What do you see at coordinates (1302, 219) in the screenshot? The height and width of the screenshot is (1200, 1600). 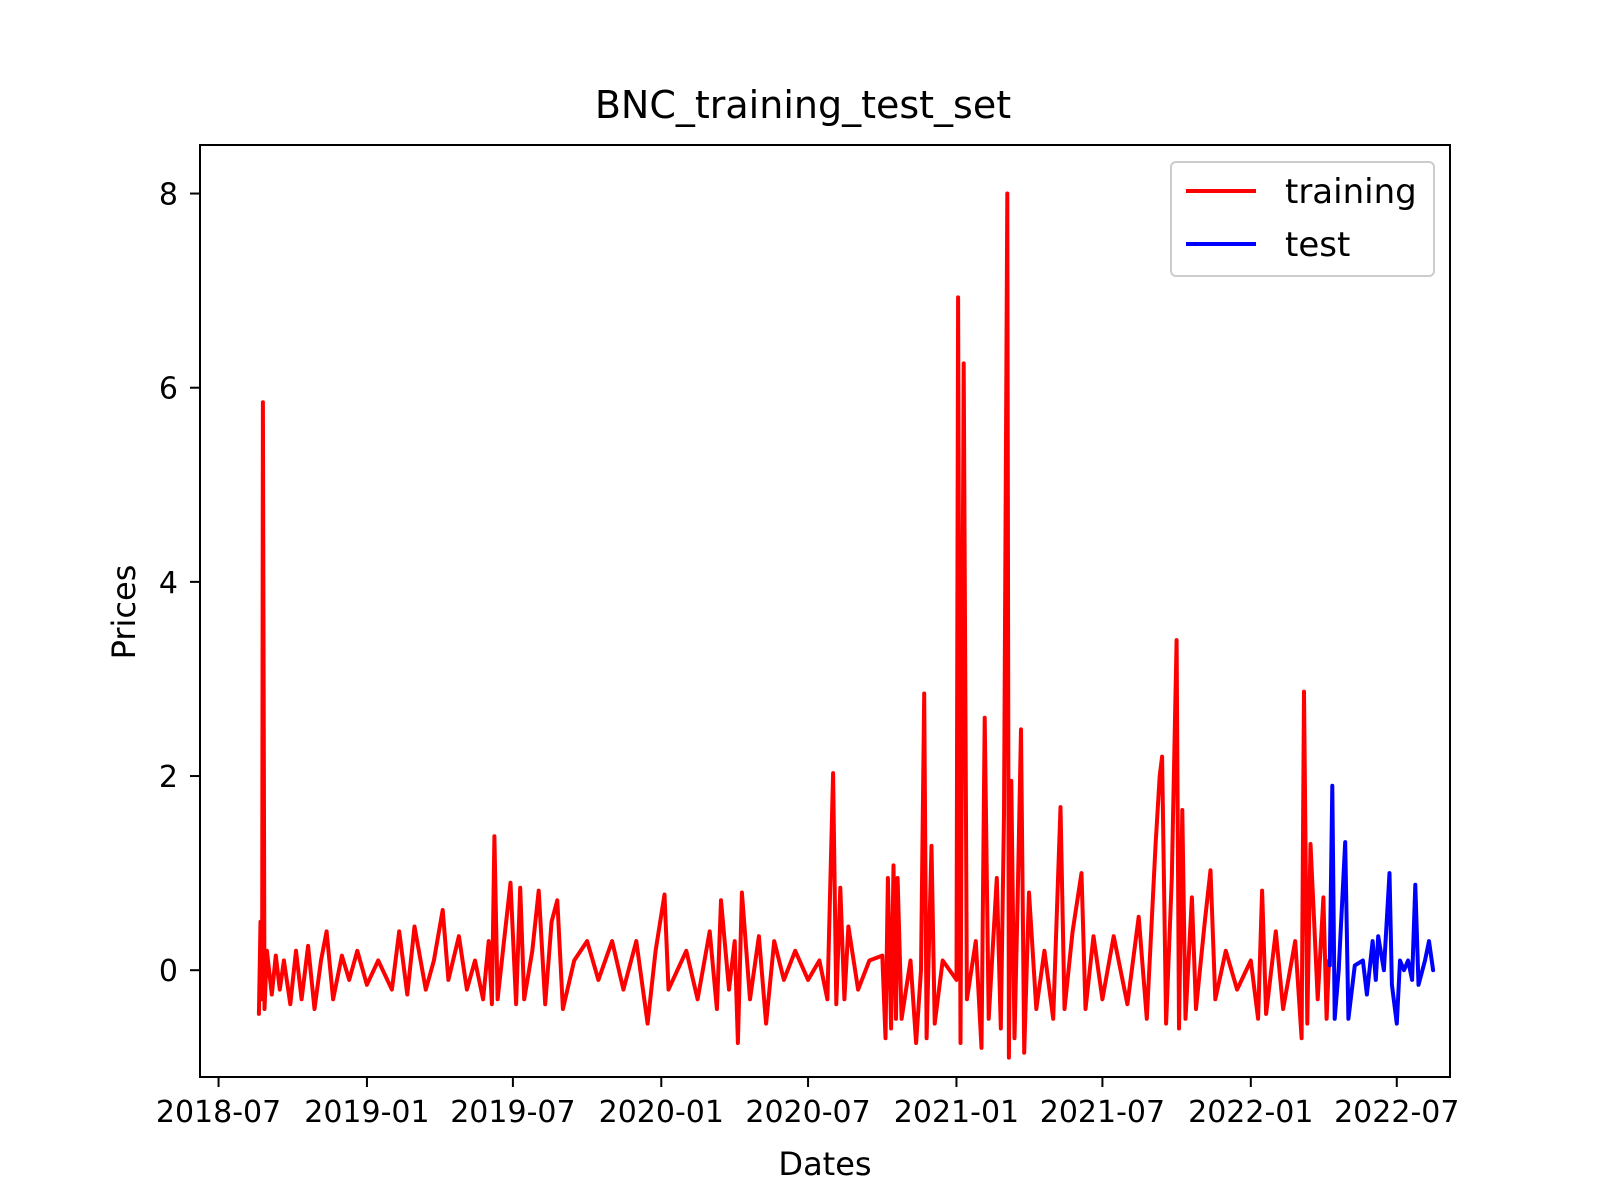 I see `legend: training test` at bounding box center [1302, 219].